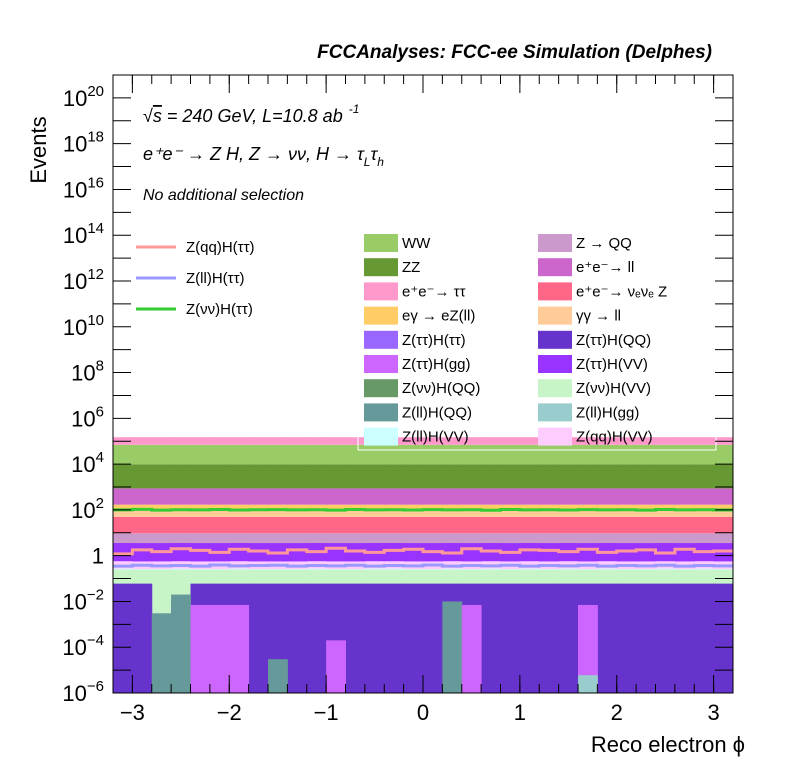 This screenshot has width=796, height=772. Describe the element at coordinates (605, 267) in the screenshot. I see `legend-fill-label-3: e⁺e⁻→ ll` at that location.